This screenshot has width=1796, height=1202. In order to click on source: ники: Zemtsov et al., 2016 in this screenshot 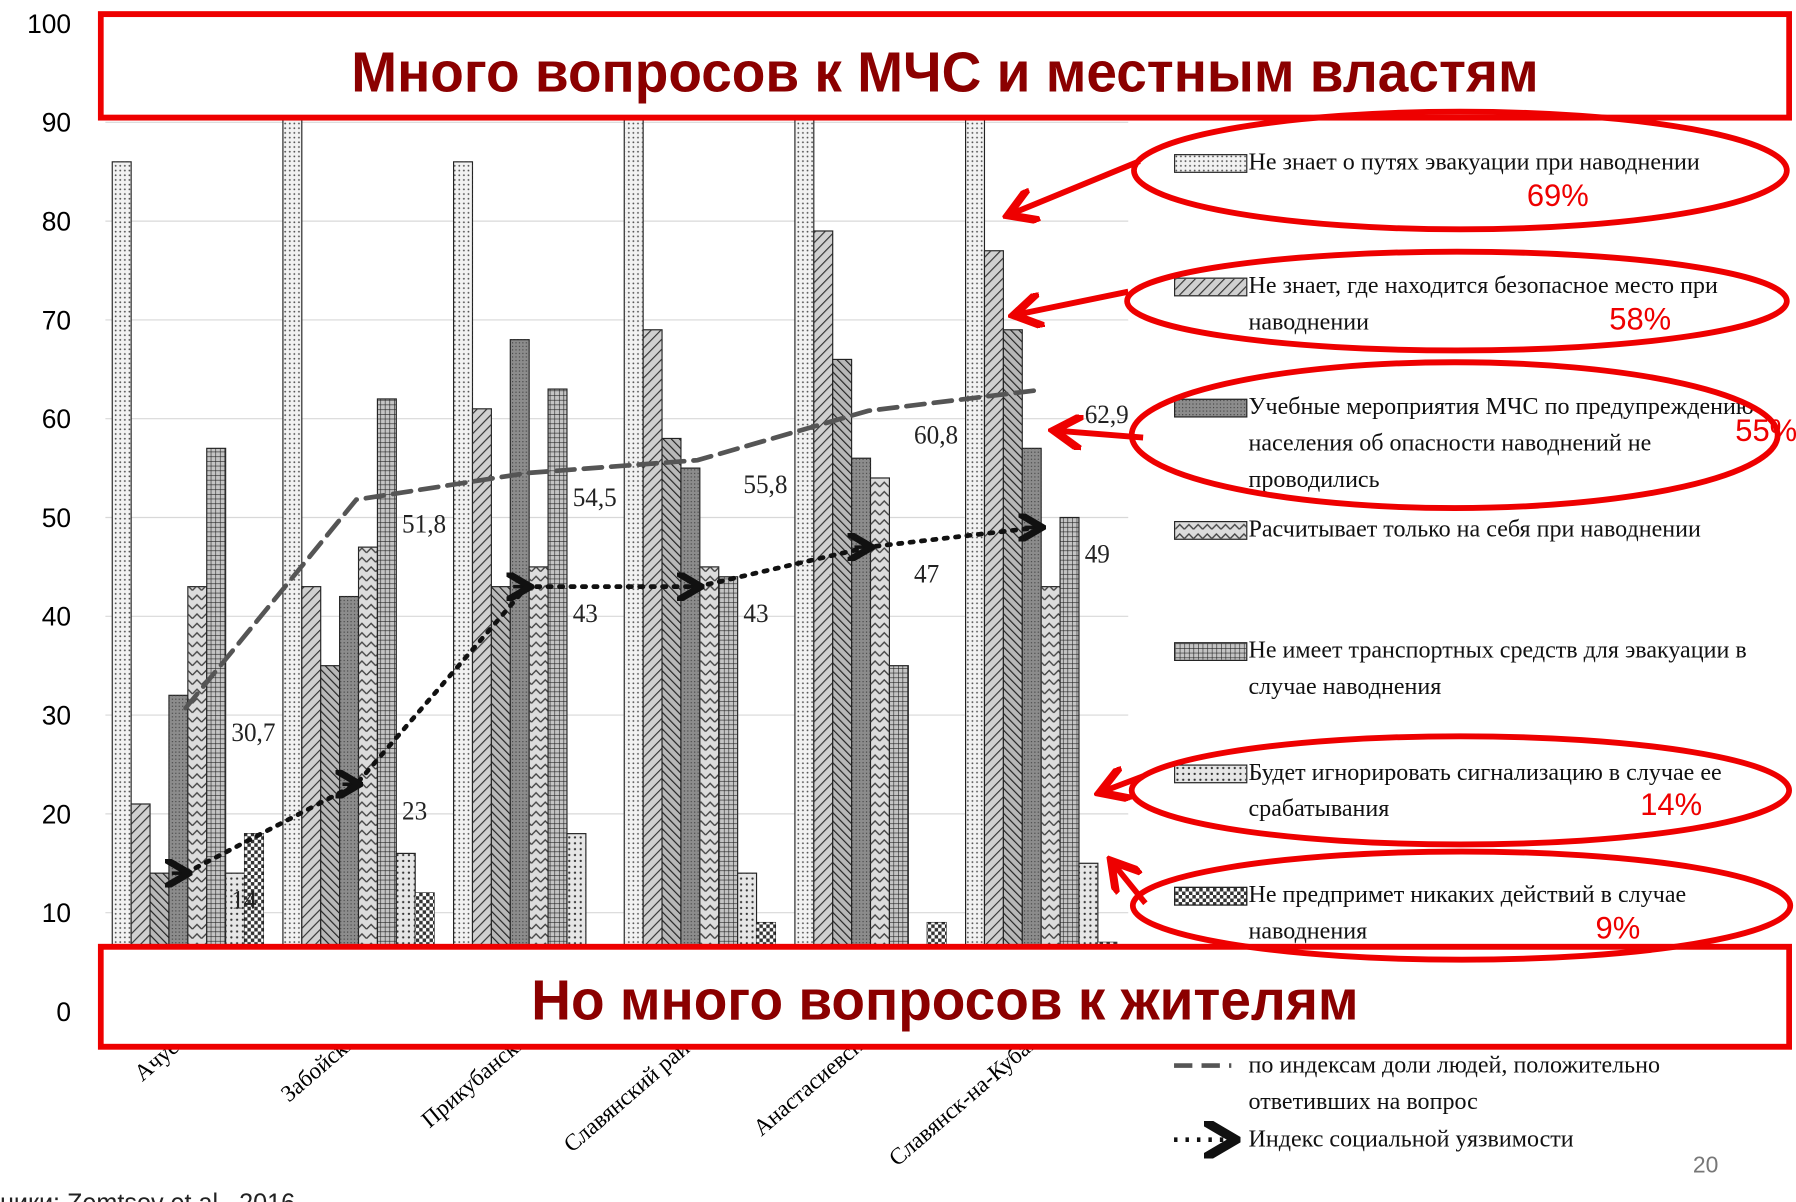, I will do `click(147, 1195)`.